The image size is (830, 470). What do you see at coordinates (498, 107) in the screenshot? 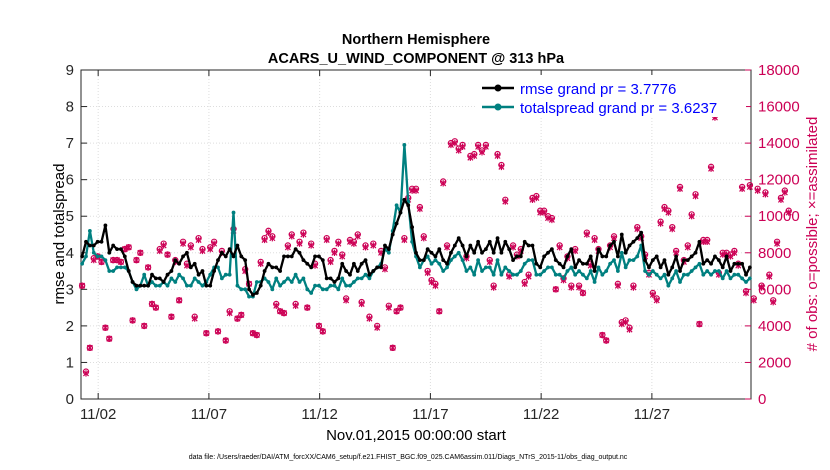
I see `legend-spread-marker` at bounding box center [498, 107].